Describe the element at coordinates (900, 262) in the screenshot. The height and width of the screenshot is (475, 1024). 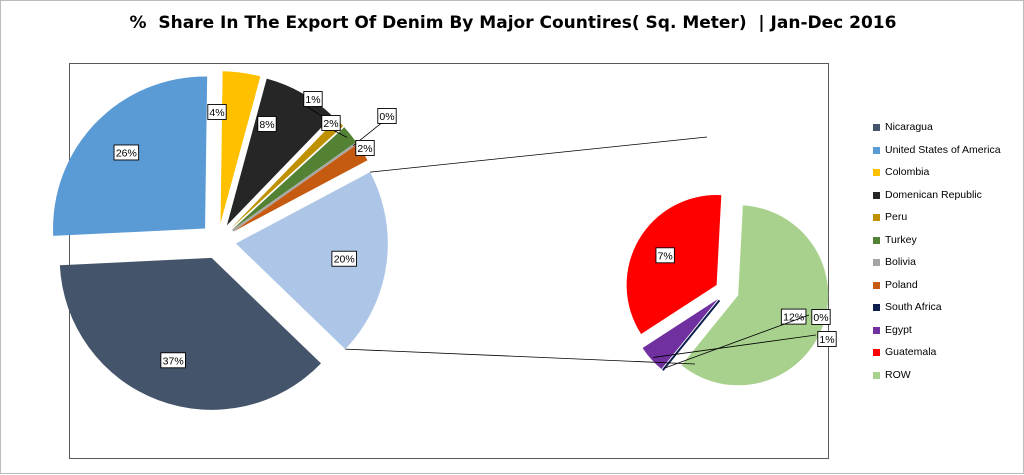
I see `legend-label: Bolivia` at that location.